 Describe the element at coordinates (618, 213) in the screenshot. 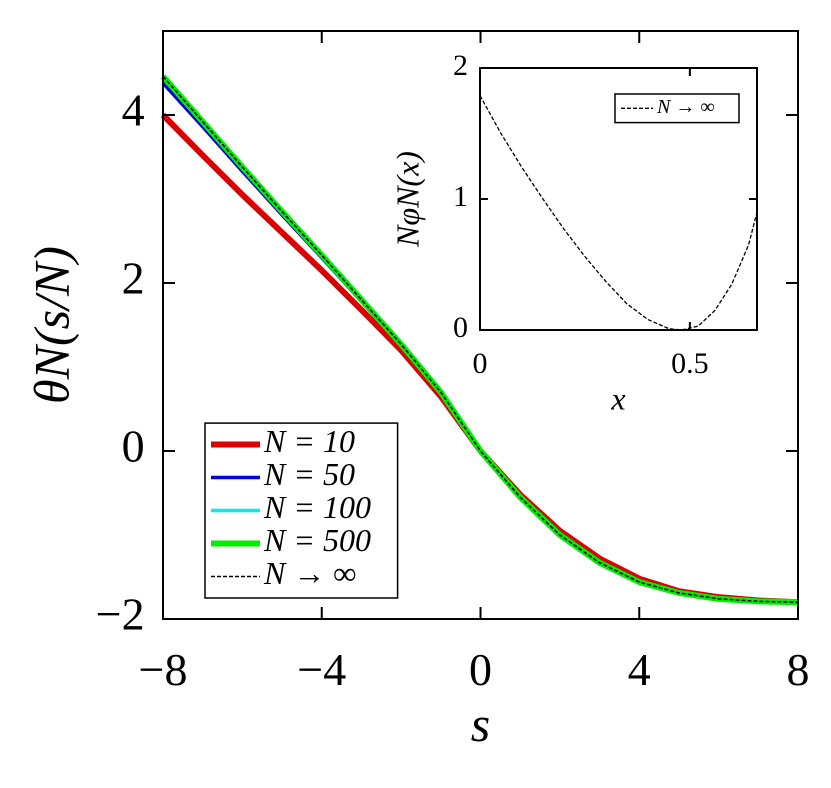

I see `data-line` at that location.